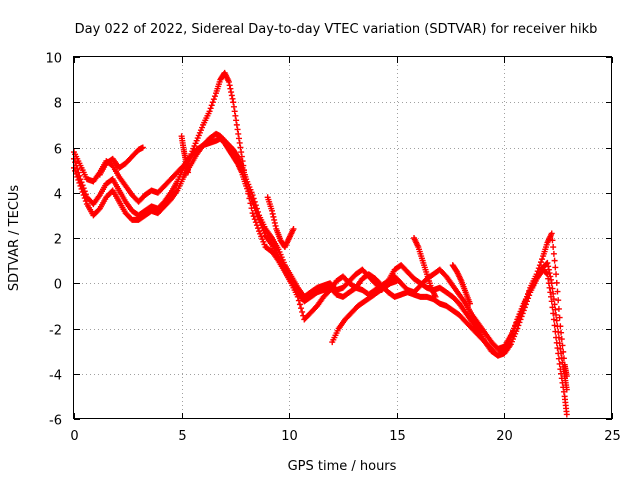 The width and height of the screenshot is (640, 480). What do you see at coordinates (58, 104) in the screenshot?
I see `y-tick-label: 8` at bounding box center [58, 104].